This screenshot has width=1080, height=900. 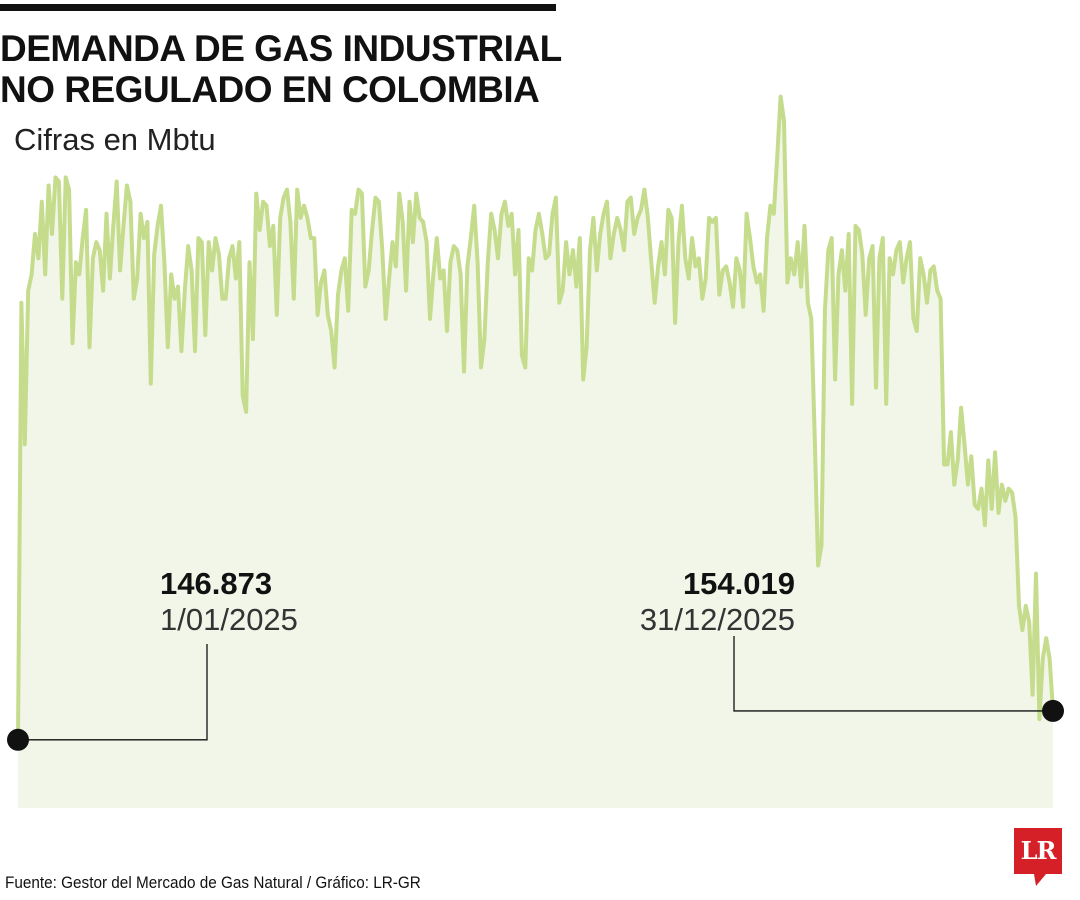 What do you see at coordinates (278, 7) in the screenshot?
I see `top-rule` at bounding box center [278, 7].